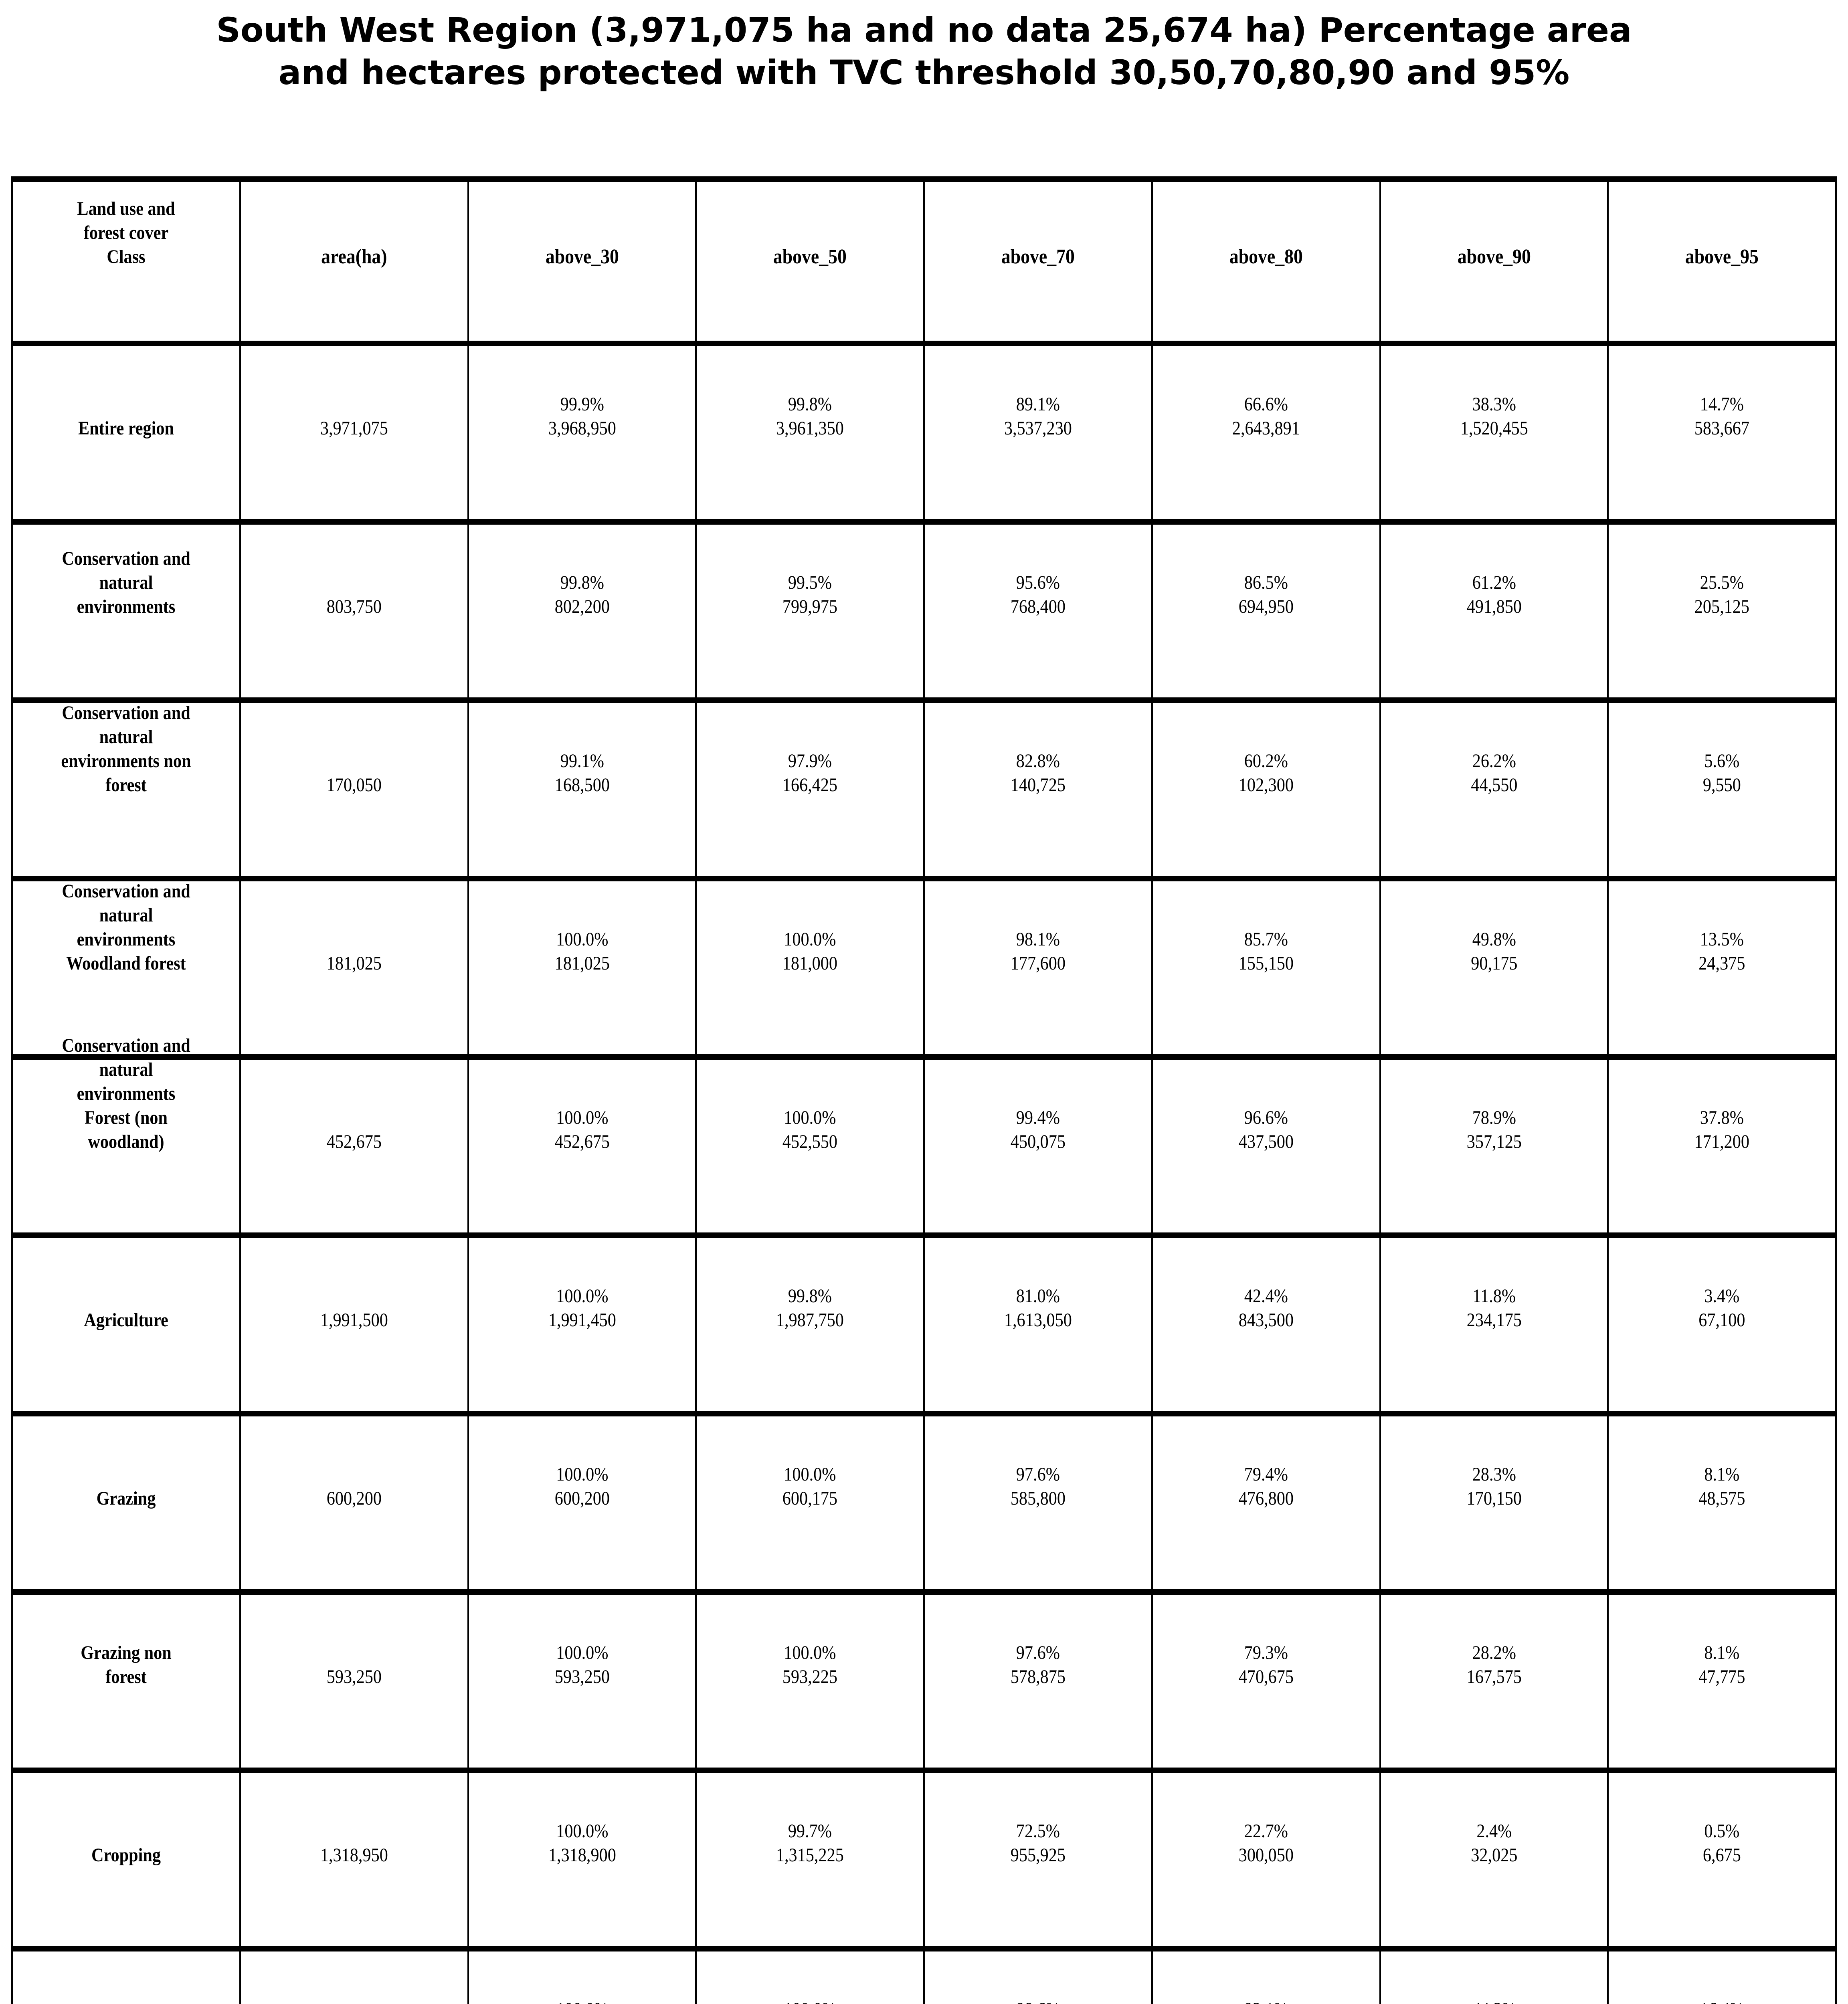 Image resolution: width=1848 pixels, height=2004 pixels. What do you see at coordinates (1266, 606) in the screenshot?
I see `hectares-value: 694,950` at bounding box center [1266, 606].